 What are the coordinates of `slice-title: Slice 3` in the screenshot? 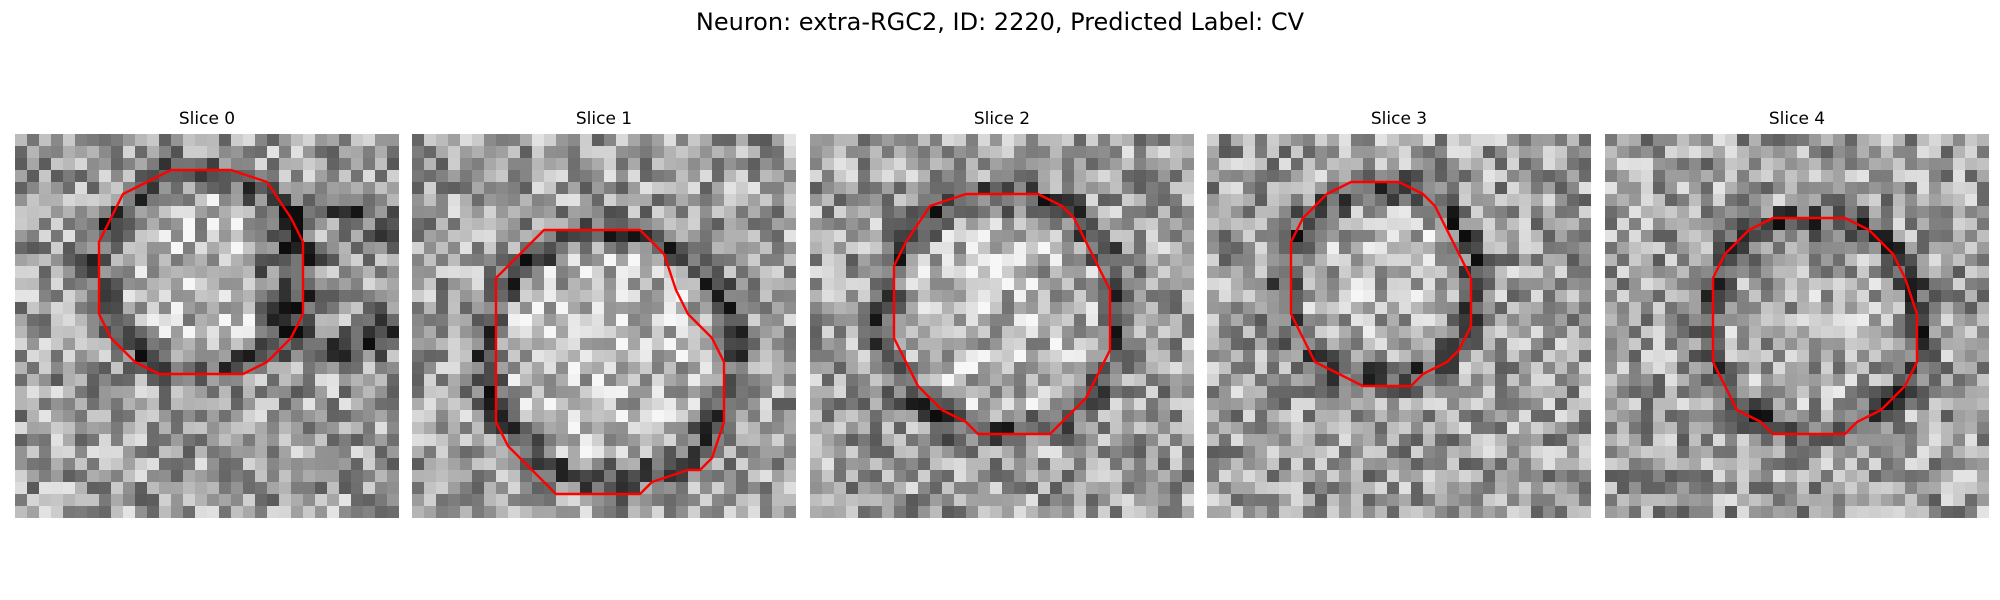 It's located at (1399, 119).